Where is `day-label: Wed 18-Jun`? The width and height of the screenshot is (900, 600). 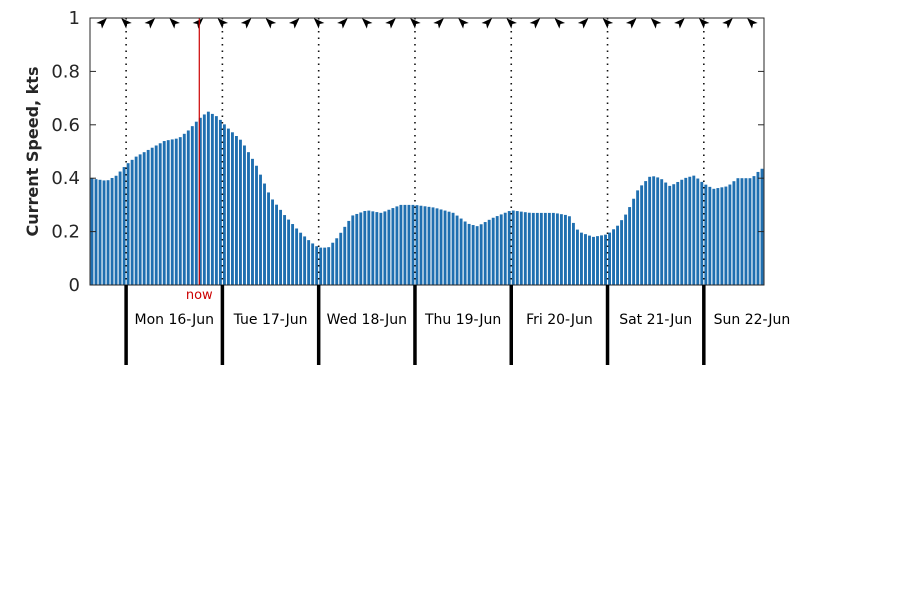 day-label: Wed 18-Jun is located at coordinates (367, 320).